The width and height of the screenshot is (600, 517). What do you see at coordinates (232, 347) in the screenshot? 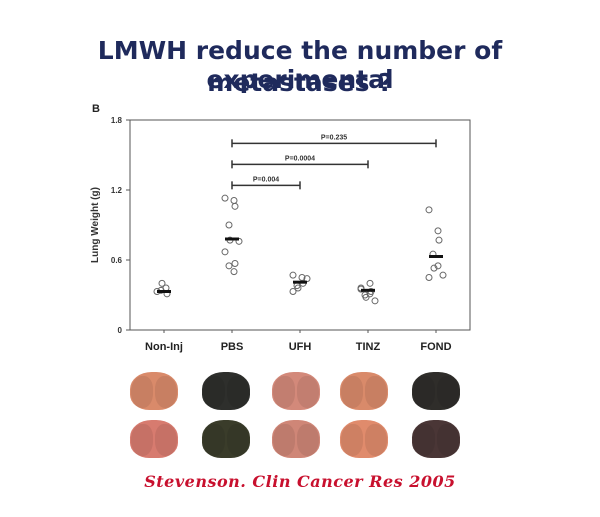
I see `x-tick-label: PBS` at bounding box center [232, 347].